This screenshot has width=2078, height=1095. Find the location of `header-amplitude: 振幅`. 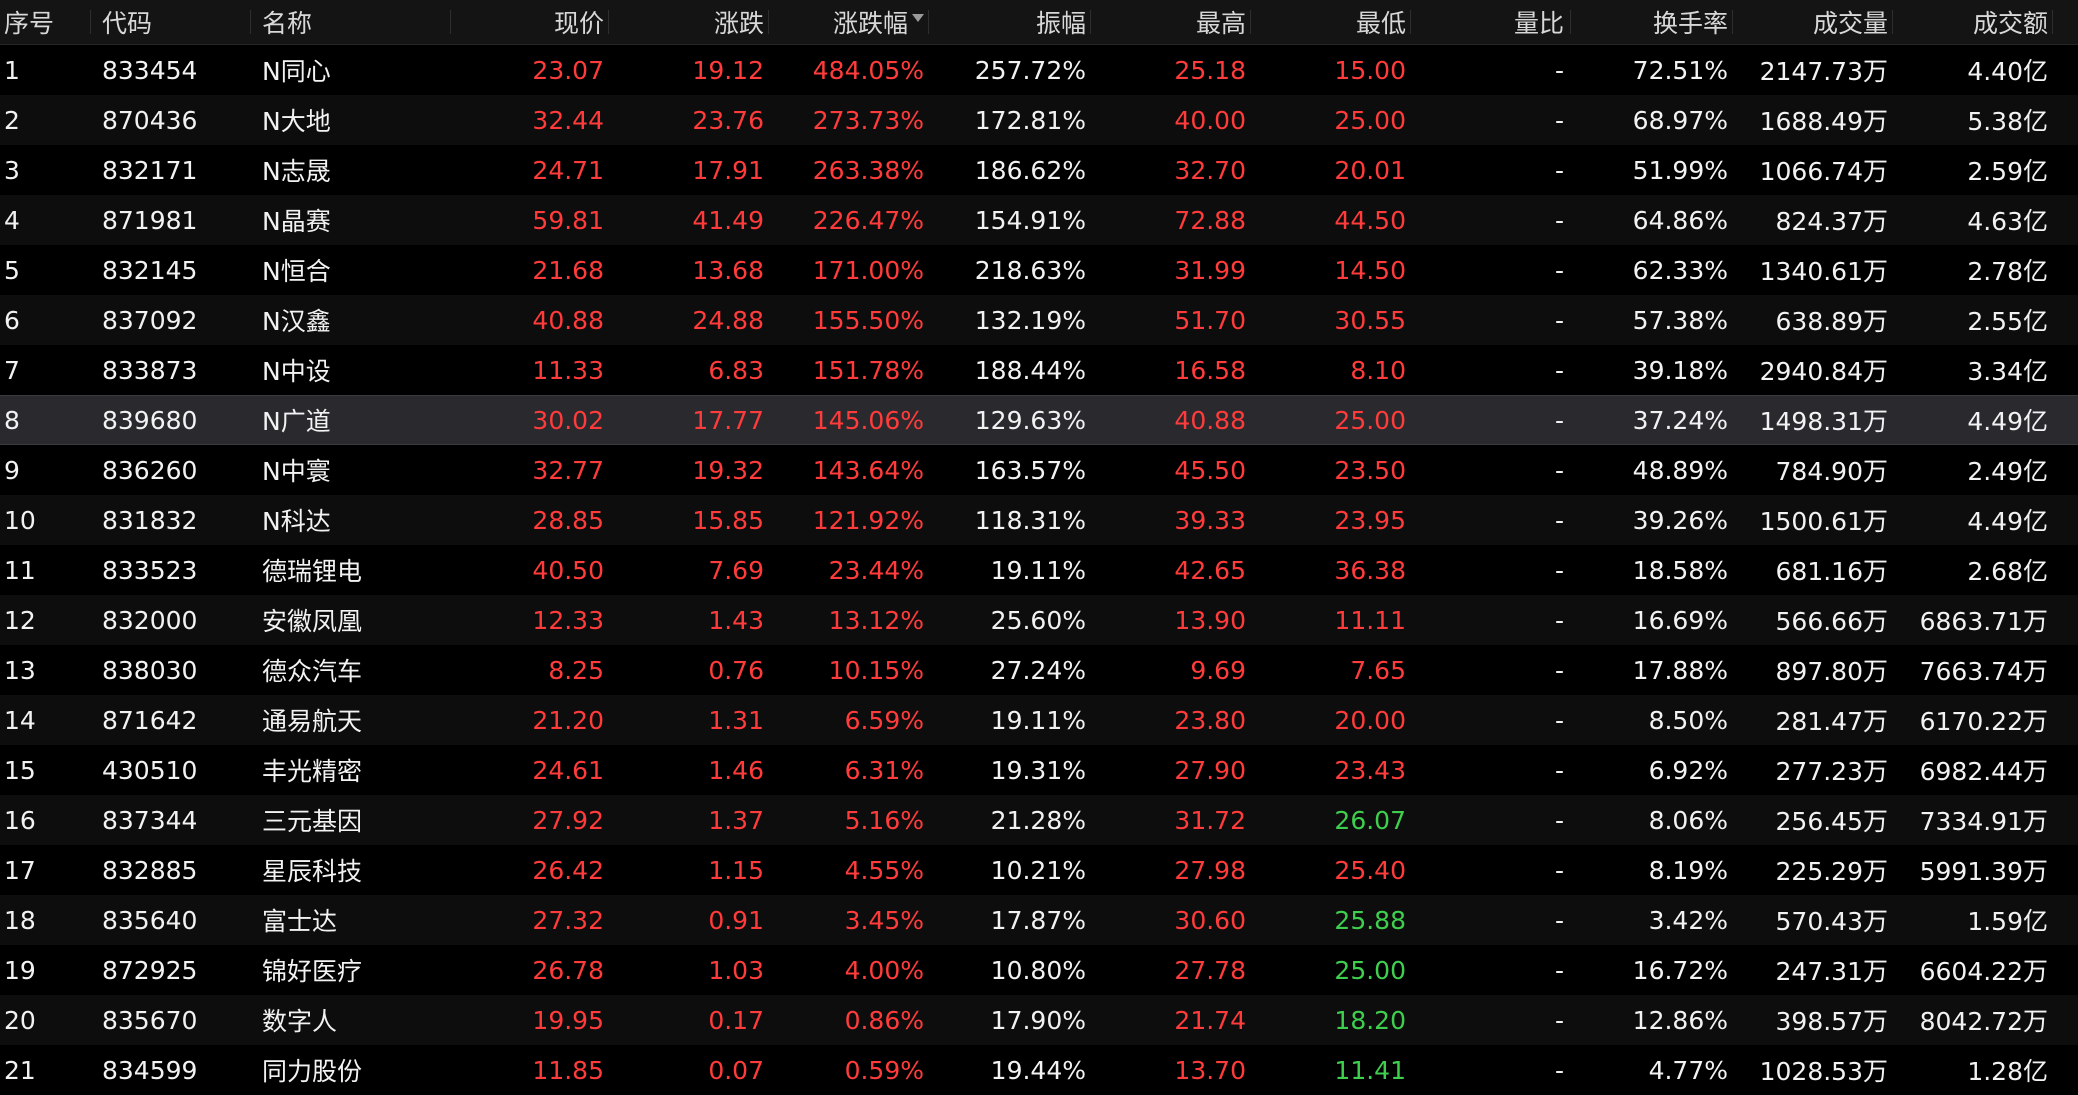

header-amplitude: 振幅 is located at coordinates (1009, 22).